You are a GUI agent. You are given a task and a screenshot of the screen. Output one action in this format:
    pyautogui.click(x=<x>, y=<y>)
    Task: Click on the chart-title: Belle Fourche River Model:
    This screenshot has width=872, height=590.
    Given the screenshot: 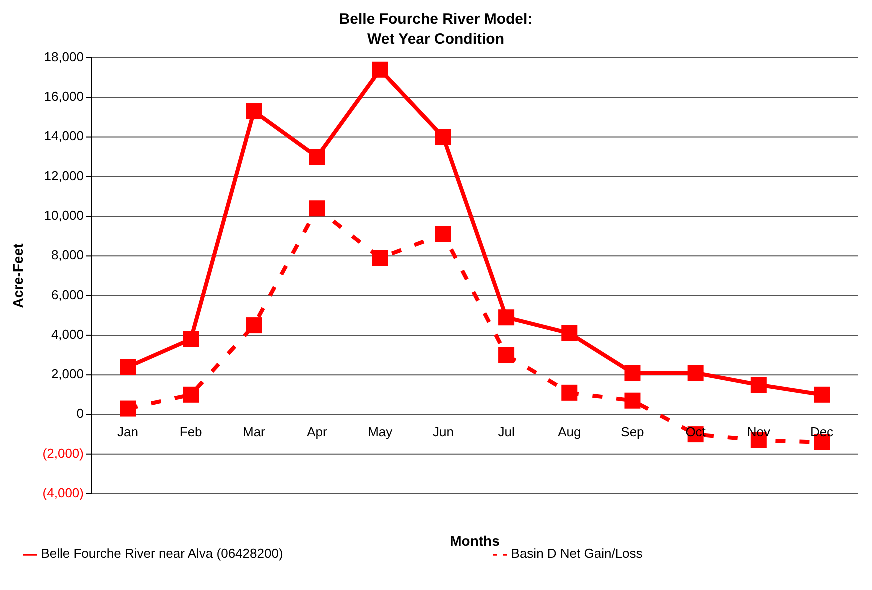 What is the action you would take?
    pyautogui.click(x=436, y=20)
    